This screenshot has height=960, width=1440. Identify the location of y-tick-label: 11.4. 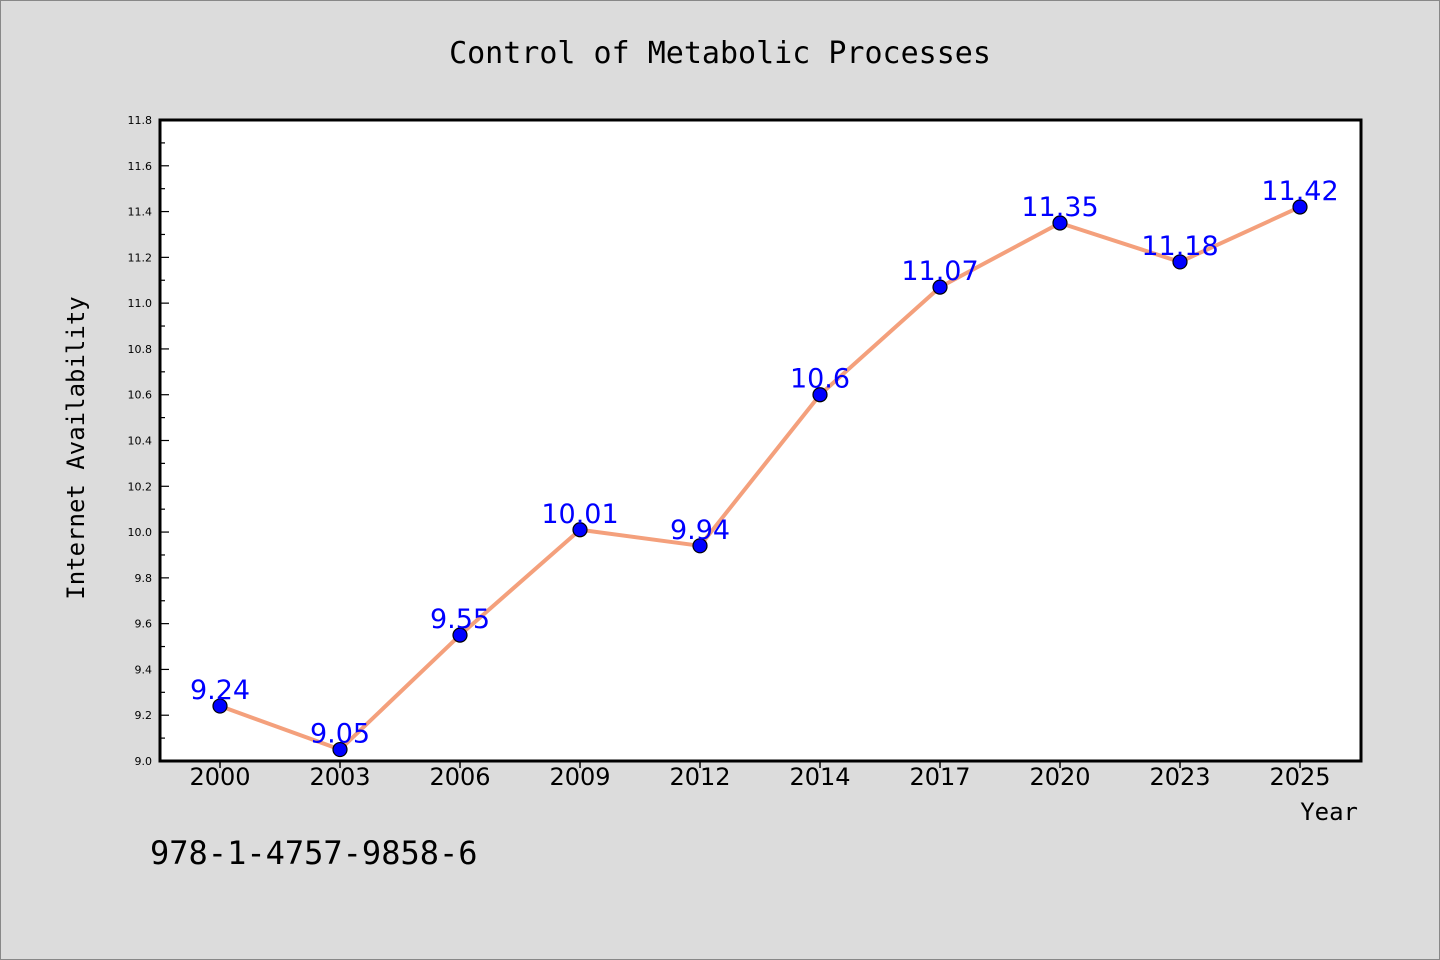
(140, 212).